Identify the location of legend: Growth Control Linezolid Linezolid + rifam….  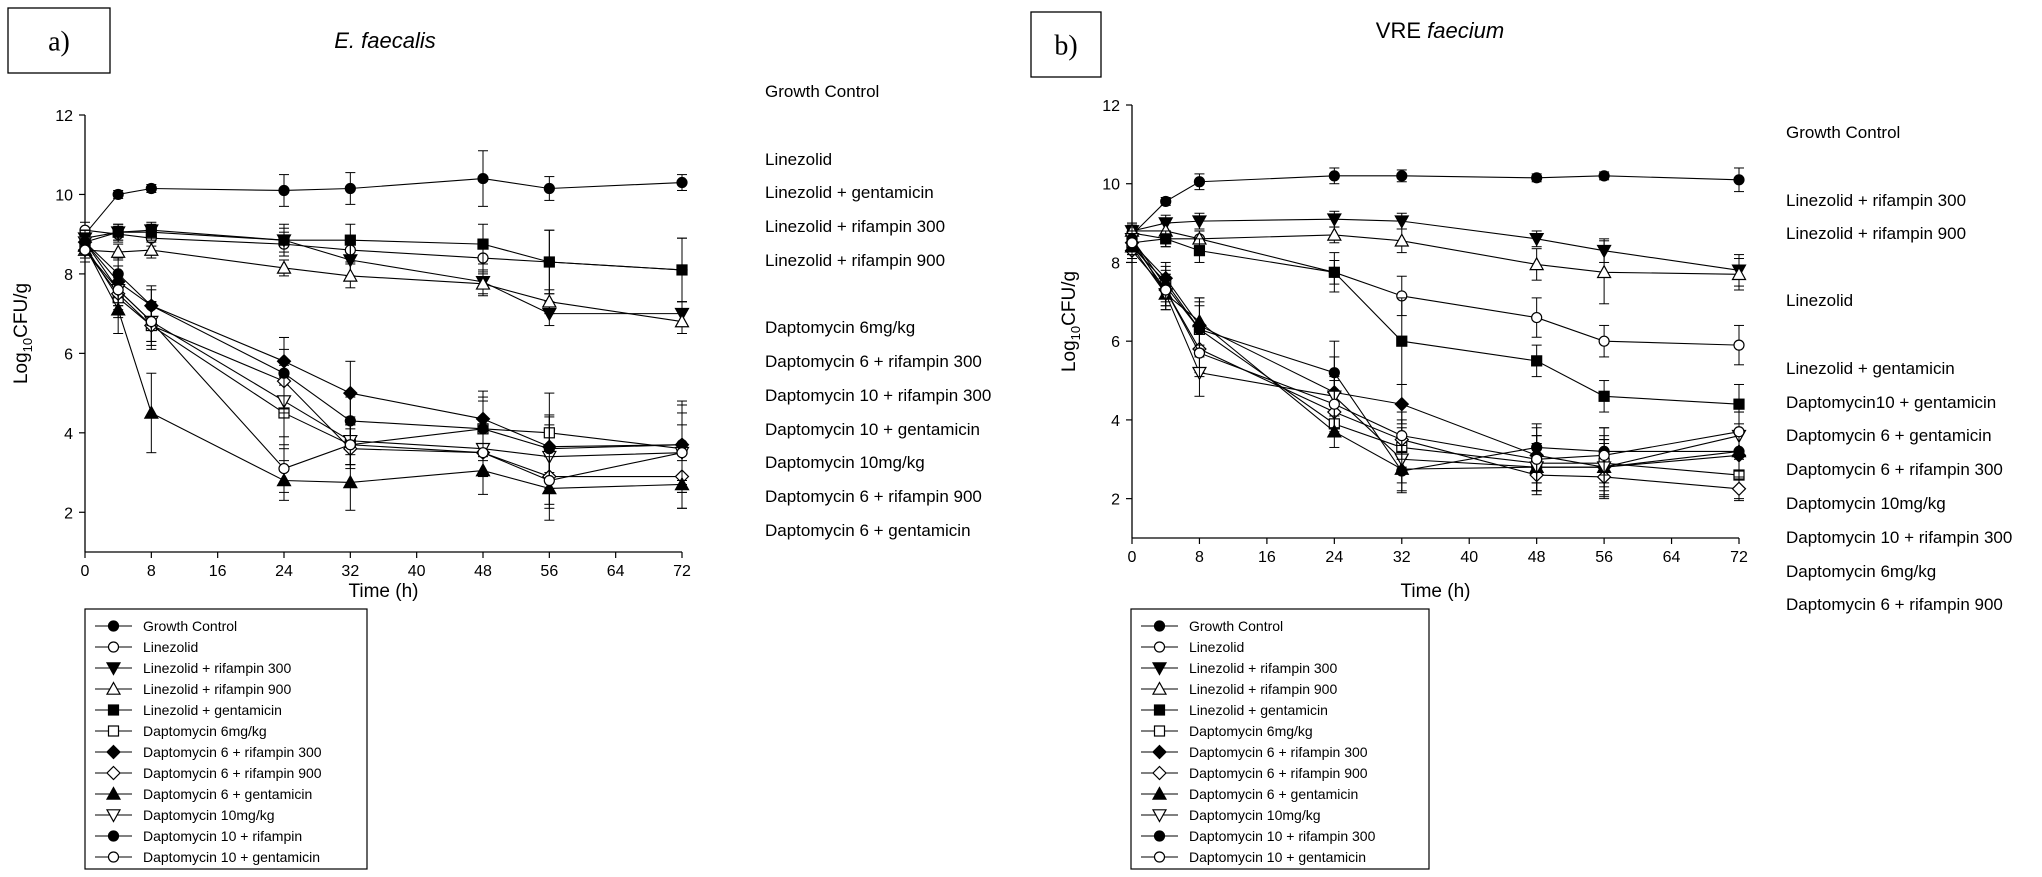
(1280, 739).